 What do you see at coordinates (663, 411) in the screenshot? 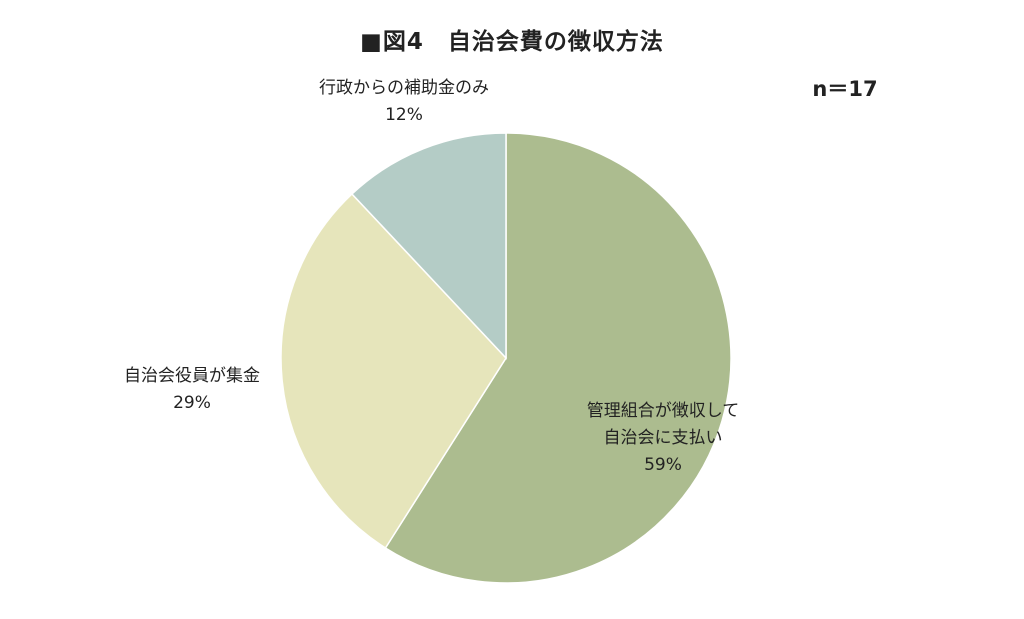
I see `slice-label-line: 管理組合が徴収して` at bounding box center [663, 411].